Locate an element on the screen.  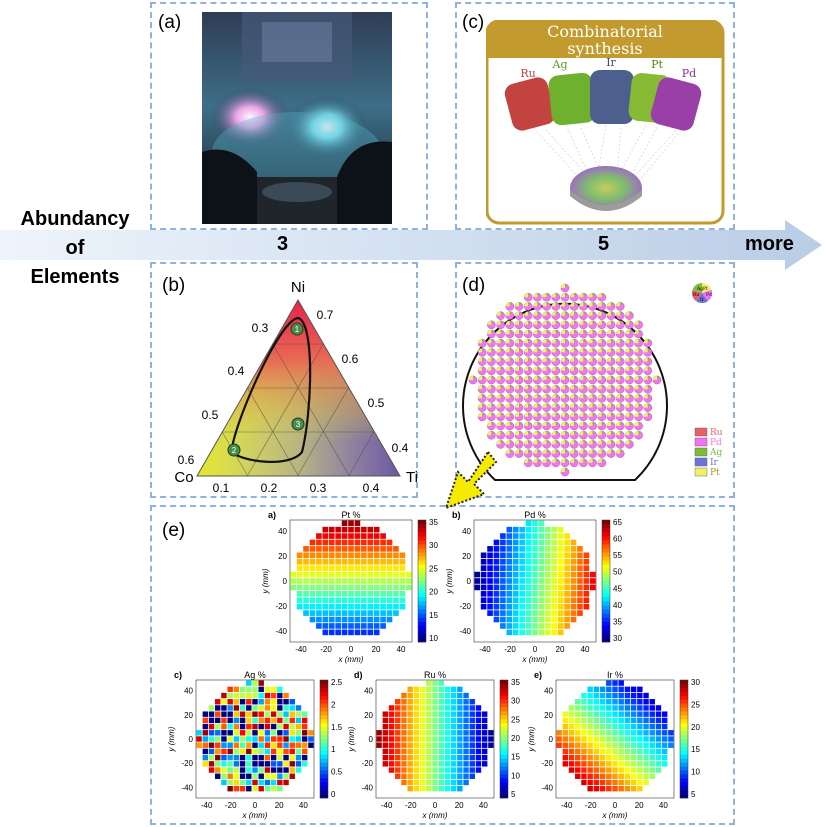
pointer-arrow is located at coordinates (471, 480).